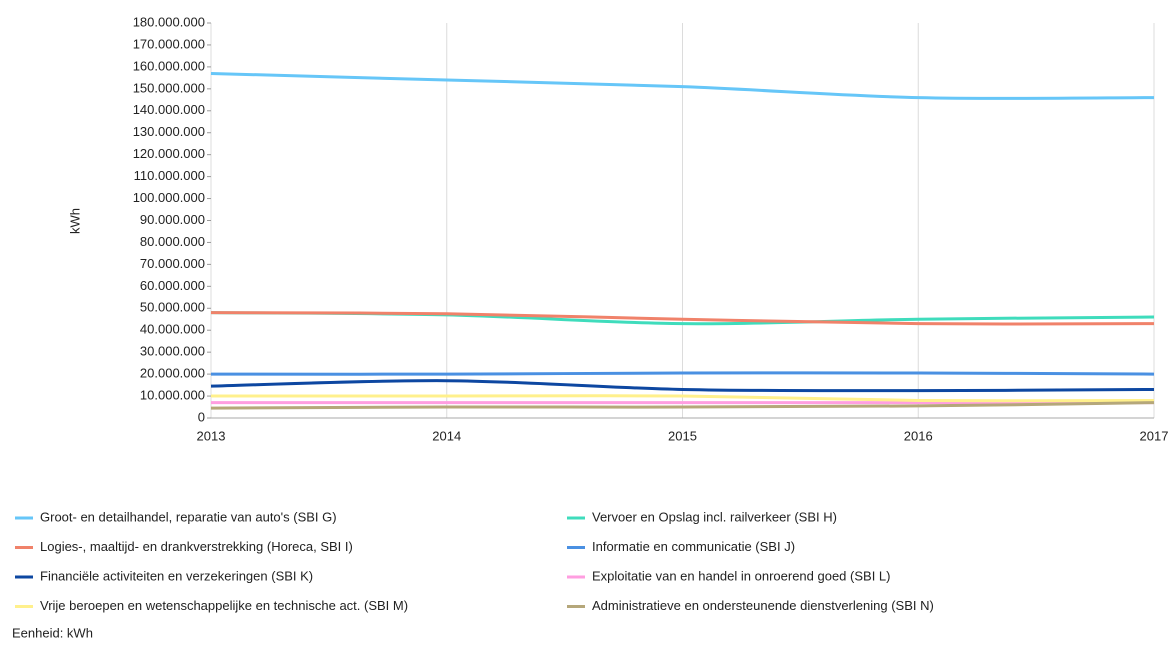 The height and width of the screenshot is (649, 1176). I want to click on x-tick-label: 2017, so click(1154, 435).